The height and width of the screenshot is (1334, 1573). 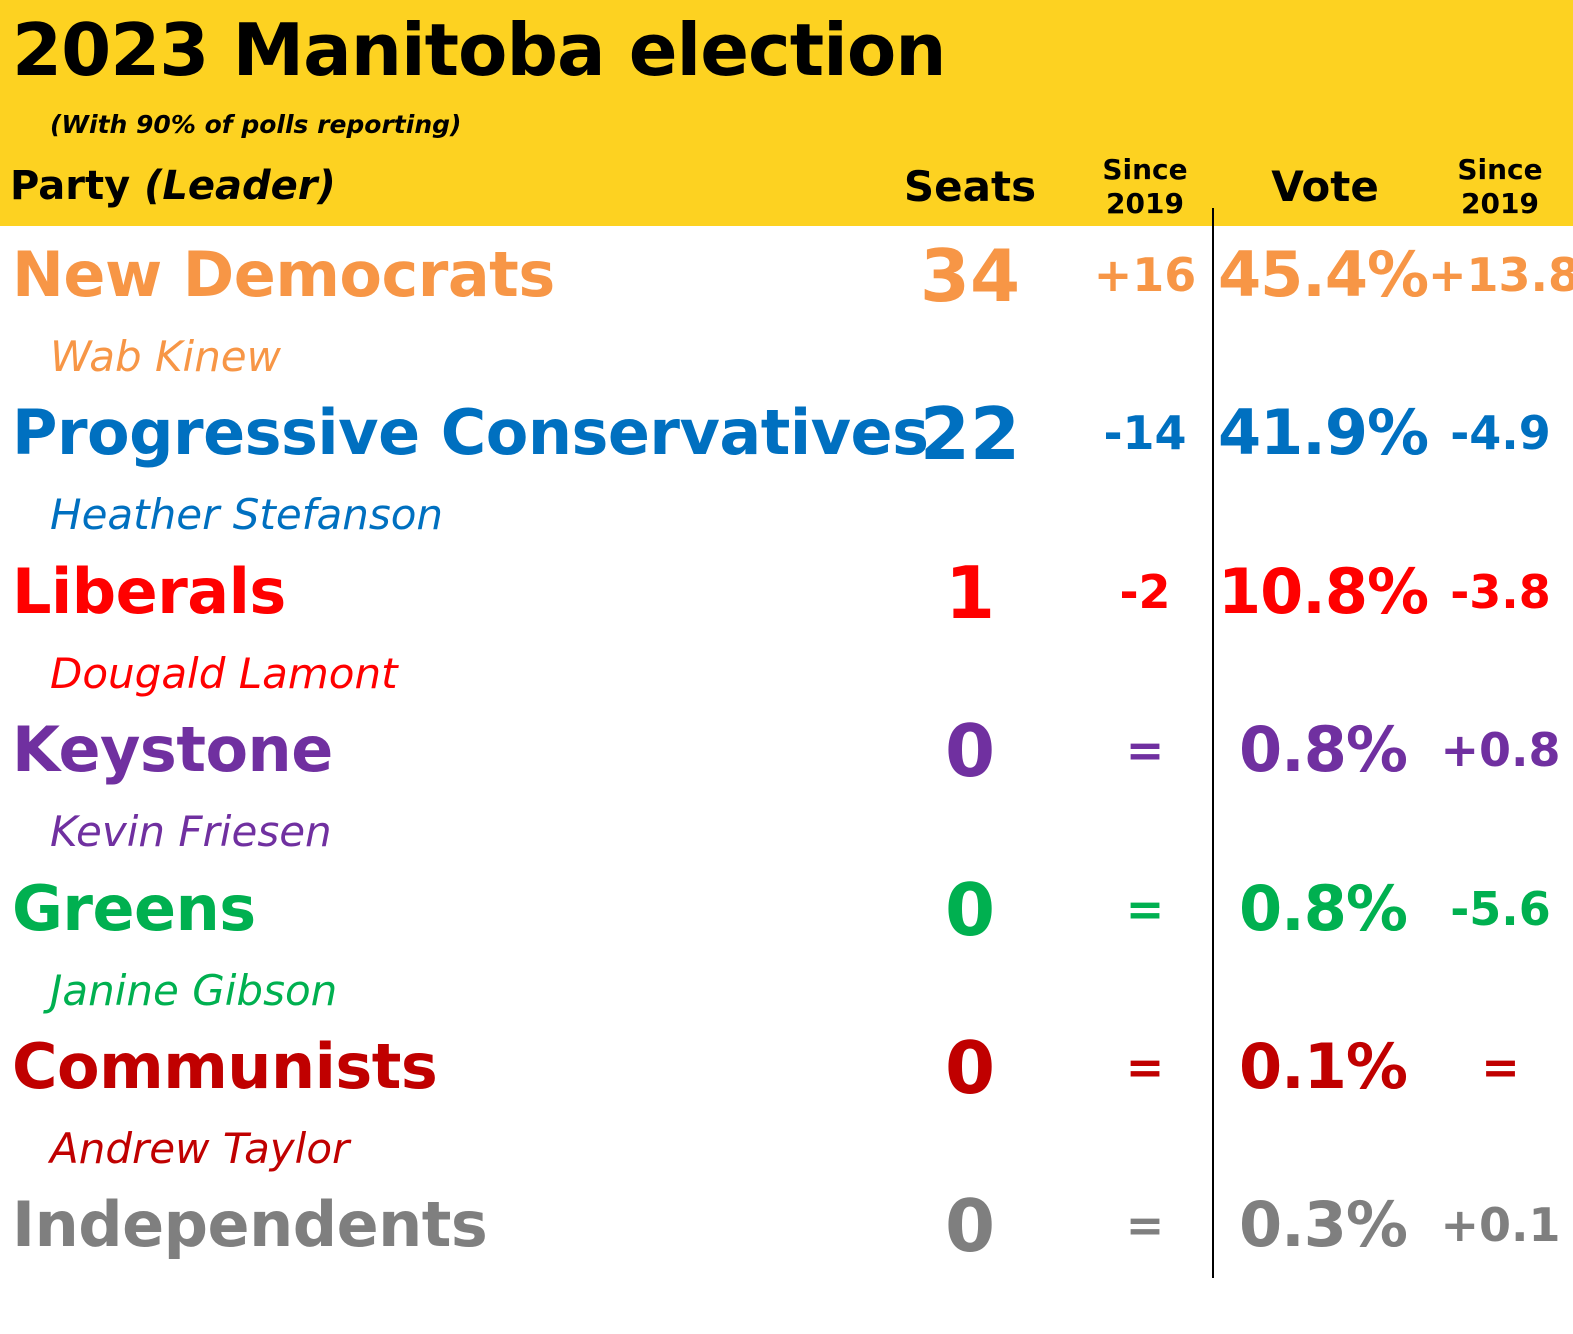 What do you see at coordinates (970, 434) in the screenshot?
I see `seats-value: 22` at bounding box center [970, 434].